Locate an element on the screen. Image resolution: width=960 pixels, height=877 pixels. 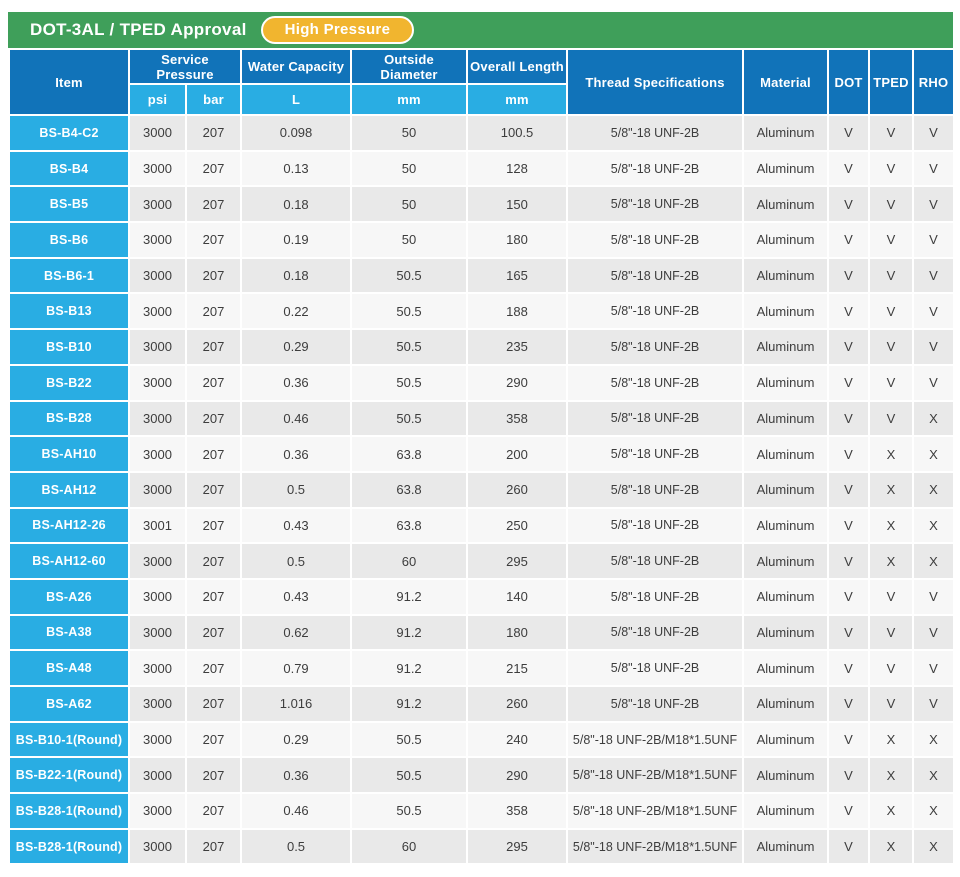
cell-item: BS-B13 is located at coordinates (69, 311).